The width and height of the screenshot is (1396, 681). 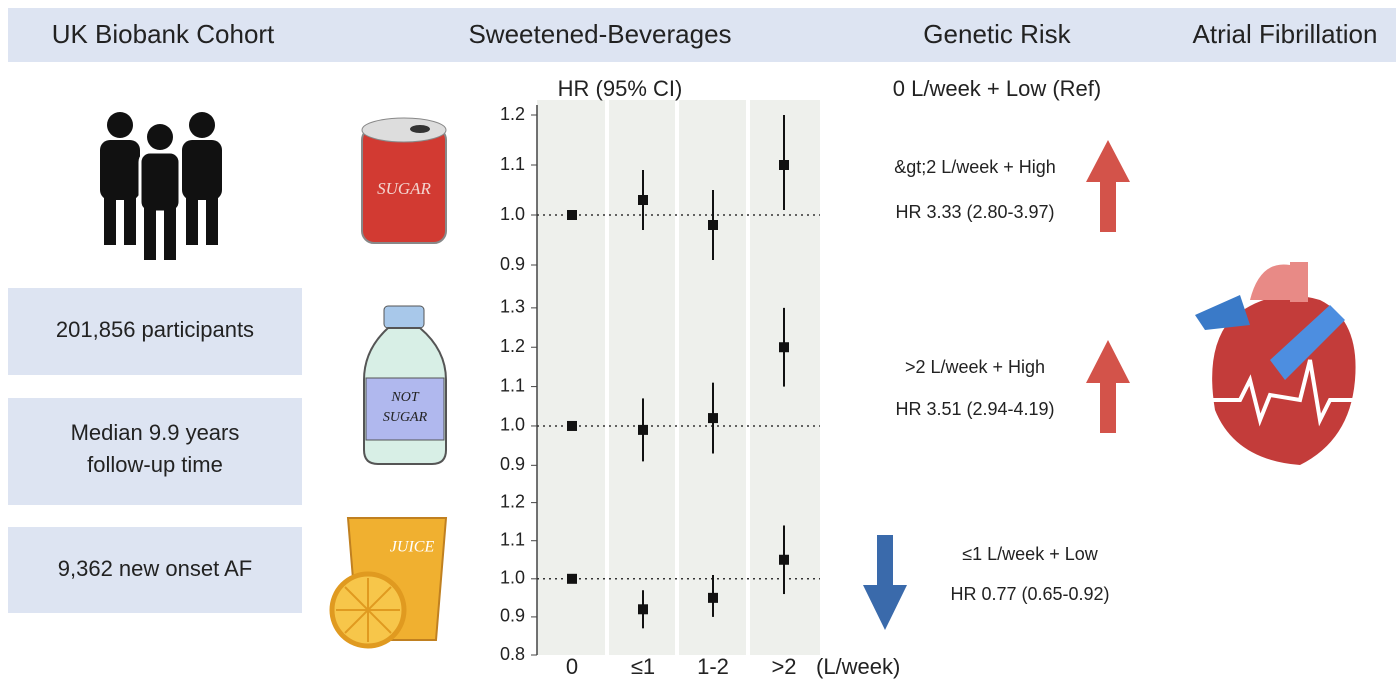 What do you see at coordinates (858, 666) in the screenshot?
I see `x-axis-label: (L/week)` at bounding box center [858, 666].